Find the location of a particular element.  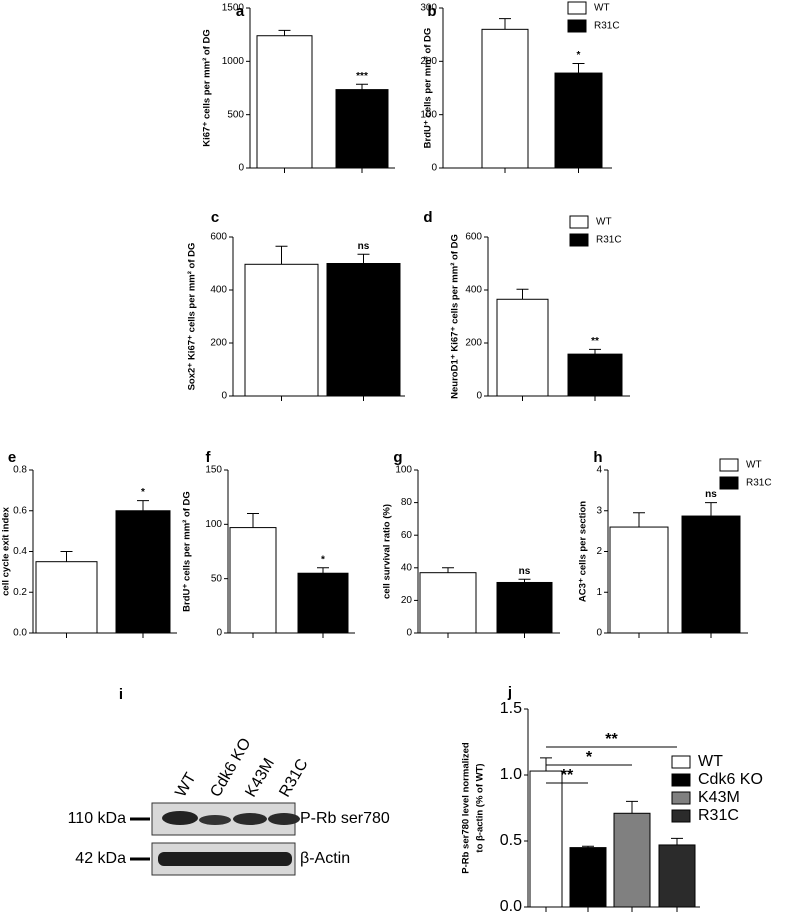

y-tick-label: 4 is located at coordinates (599, 470).